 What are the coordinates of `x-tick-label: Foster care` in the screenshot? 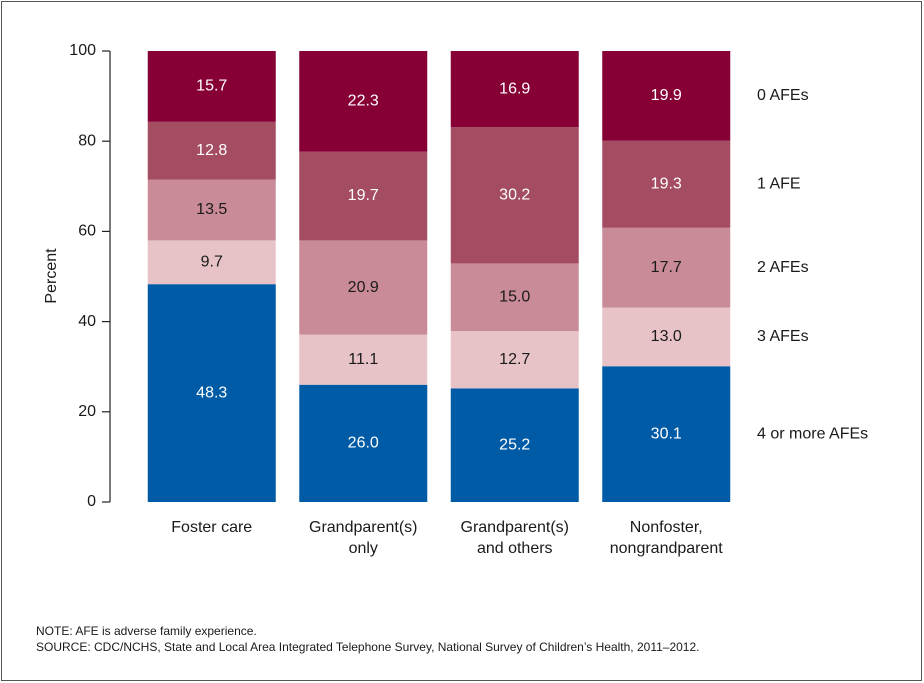 It's located at (211, 527).